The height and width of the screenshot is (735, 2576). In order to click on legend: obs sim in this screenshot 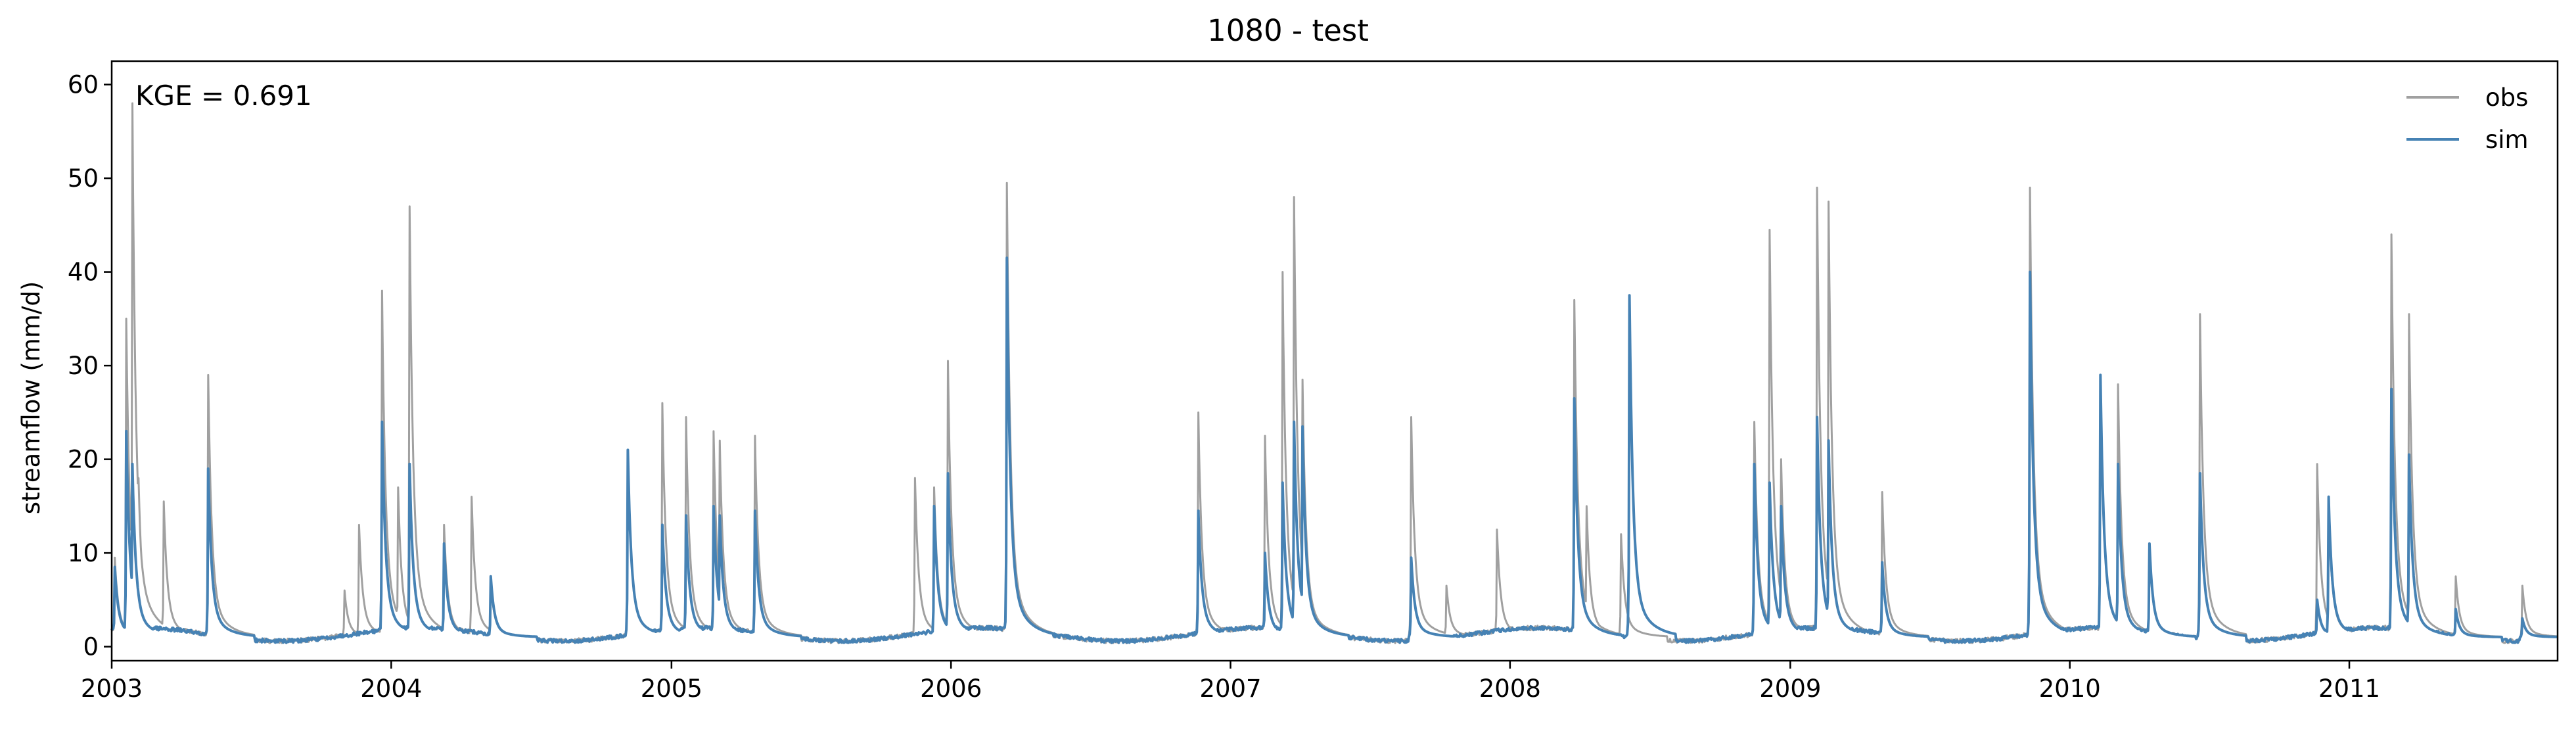, I will do `click(2468, 118)`.